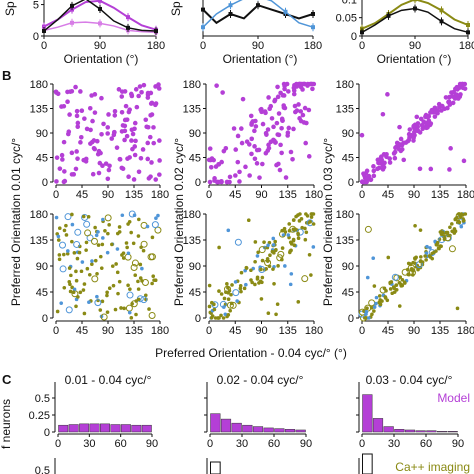  Describe the element at coordinates (100, 46) in the screenshot. I see `top-left-xtick-label: 90` at that location.